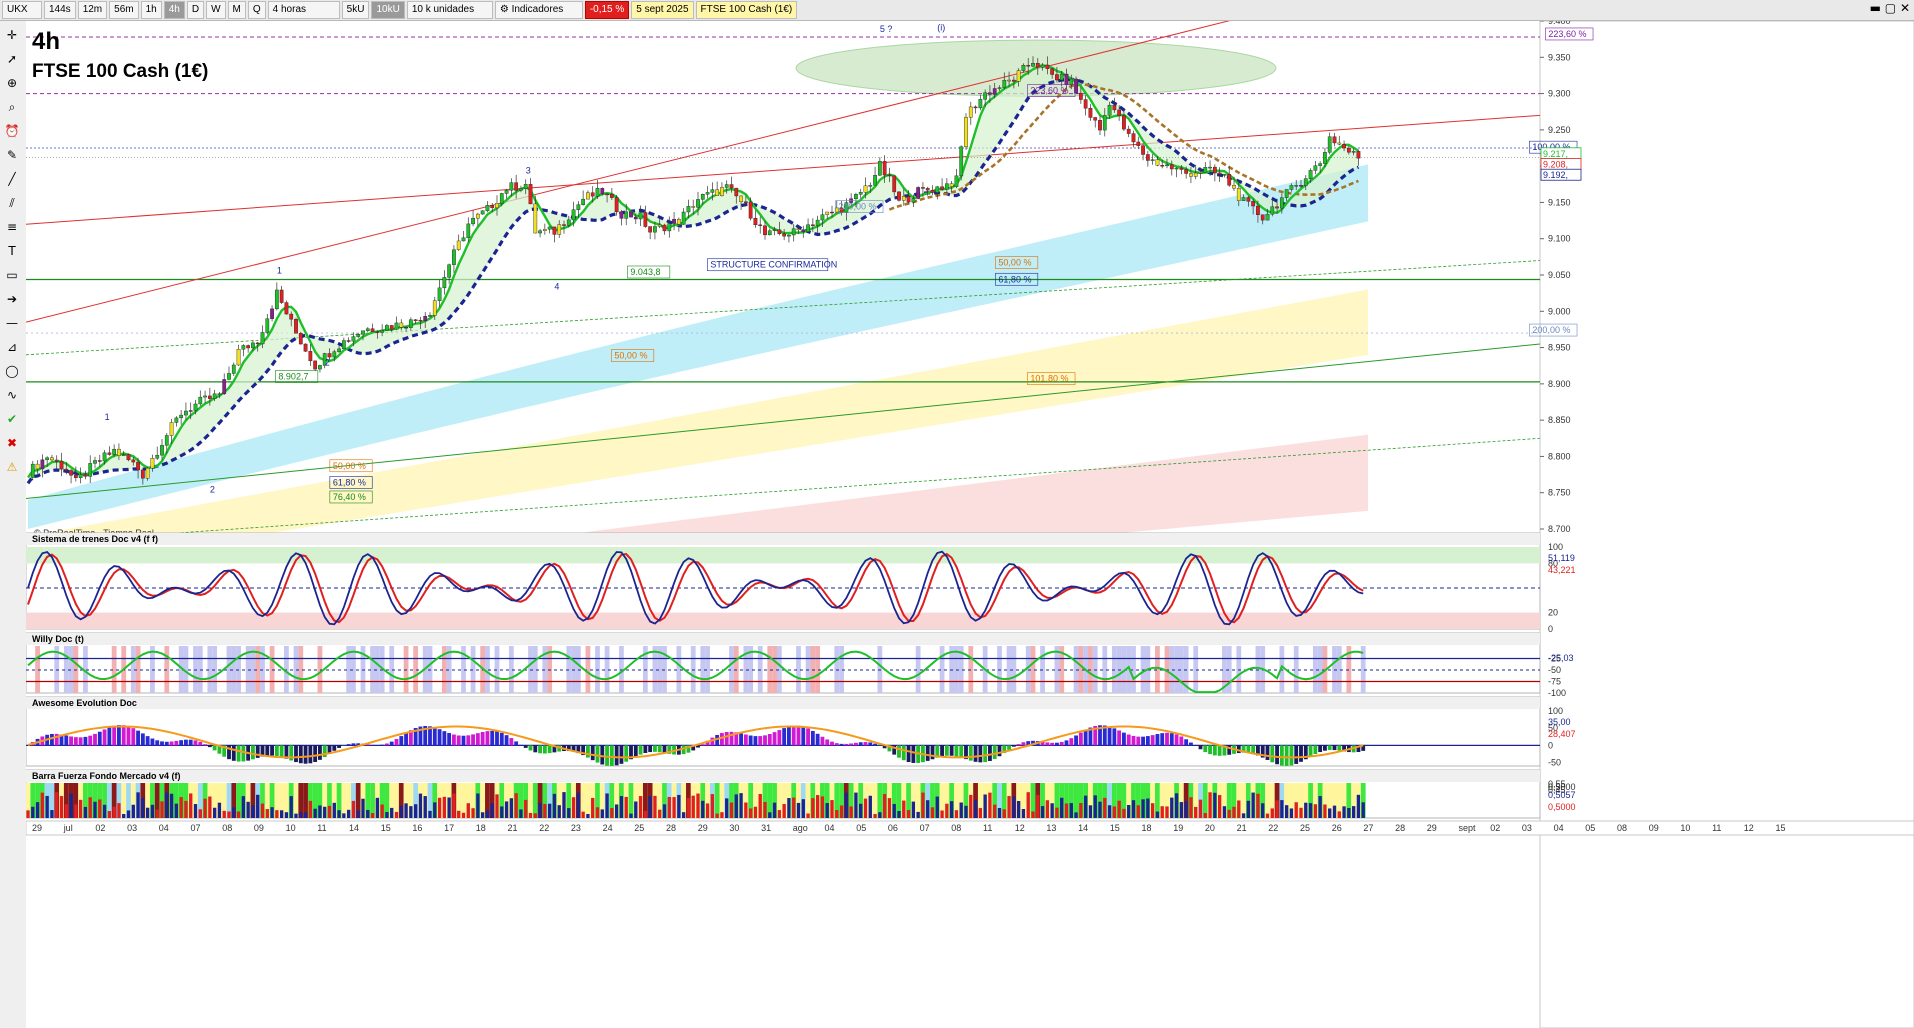 This screenshot has height=1028, width=1914. What do you see at coordinates (12, 131) in the screenshot?
I see `alarm-icon: ⏰` at bounding box center [12, 131].